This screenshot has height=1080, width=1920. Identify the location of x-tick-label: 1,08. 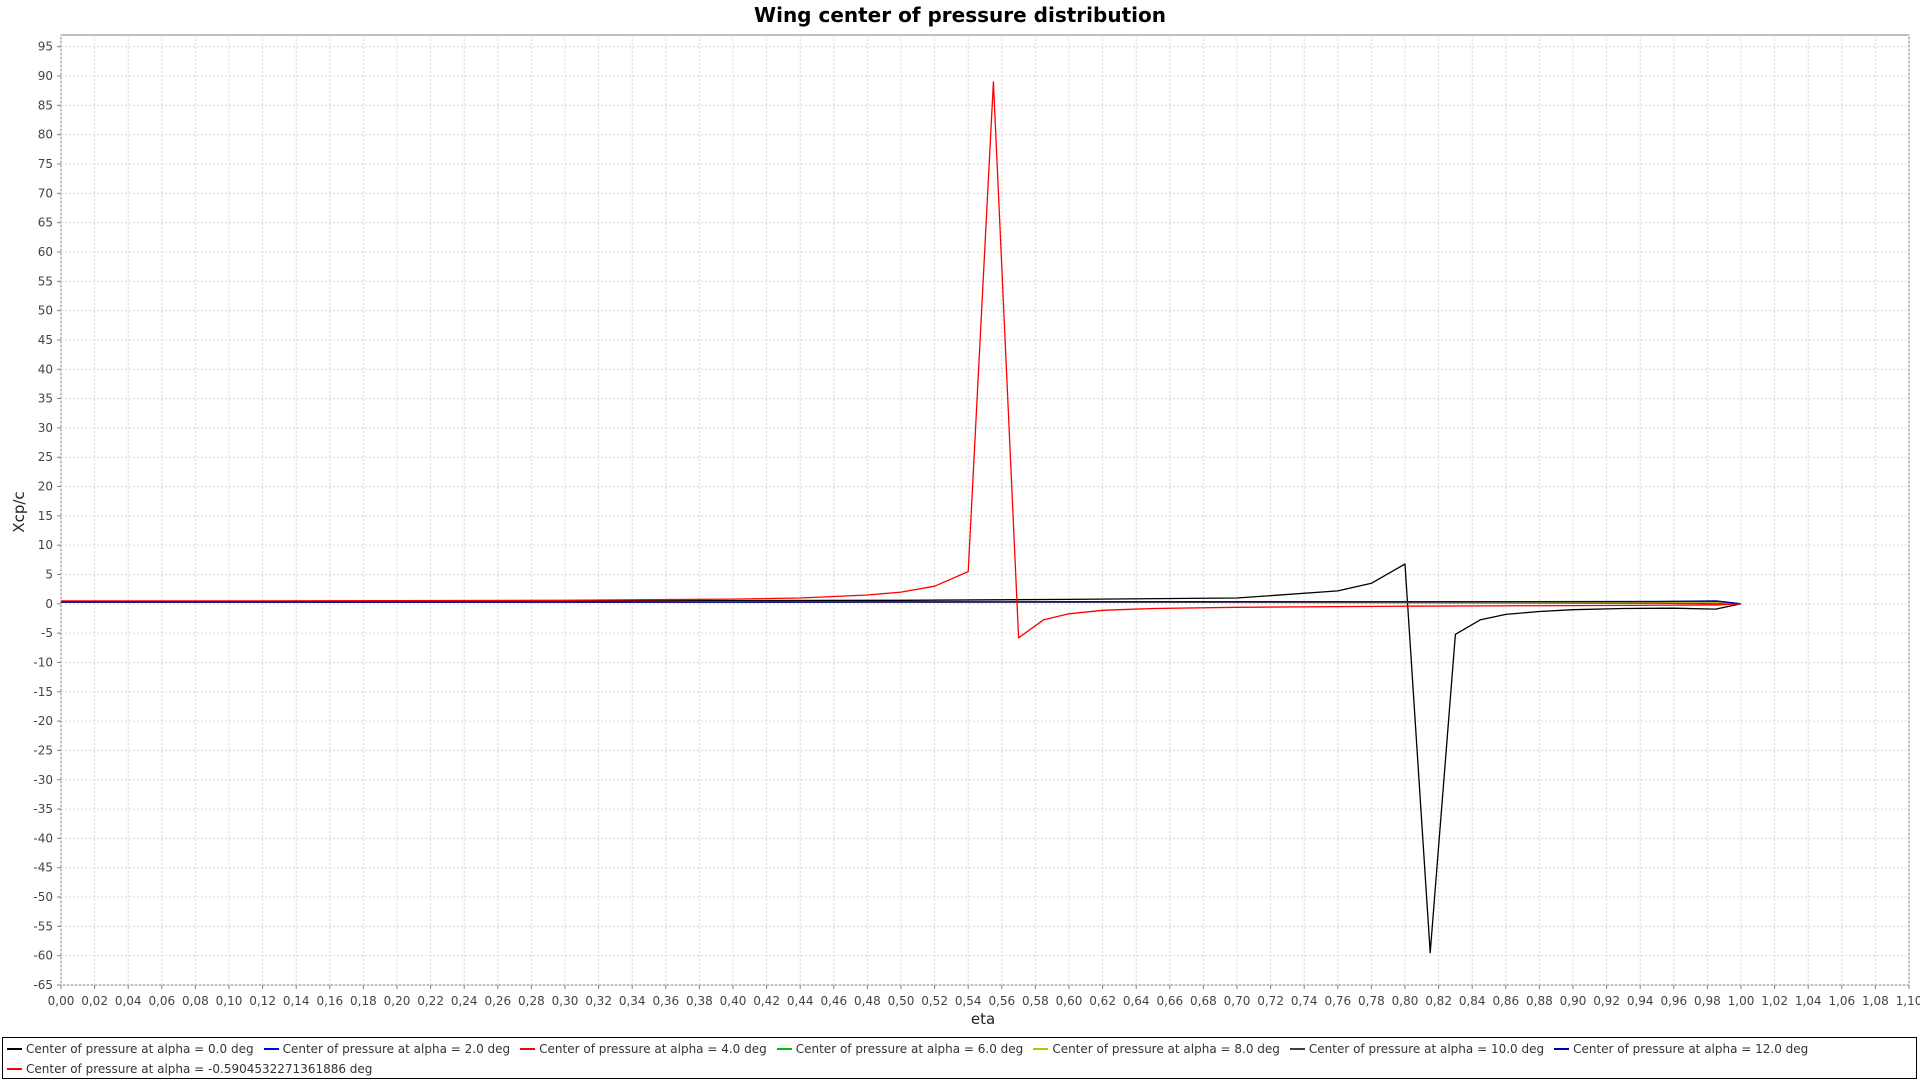
(1875, 1001).